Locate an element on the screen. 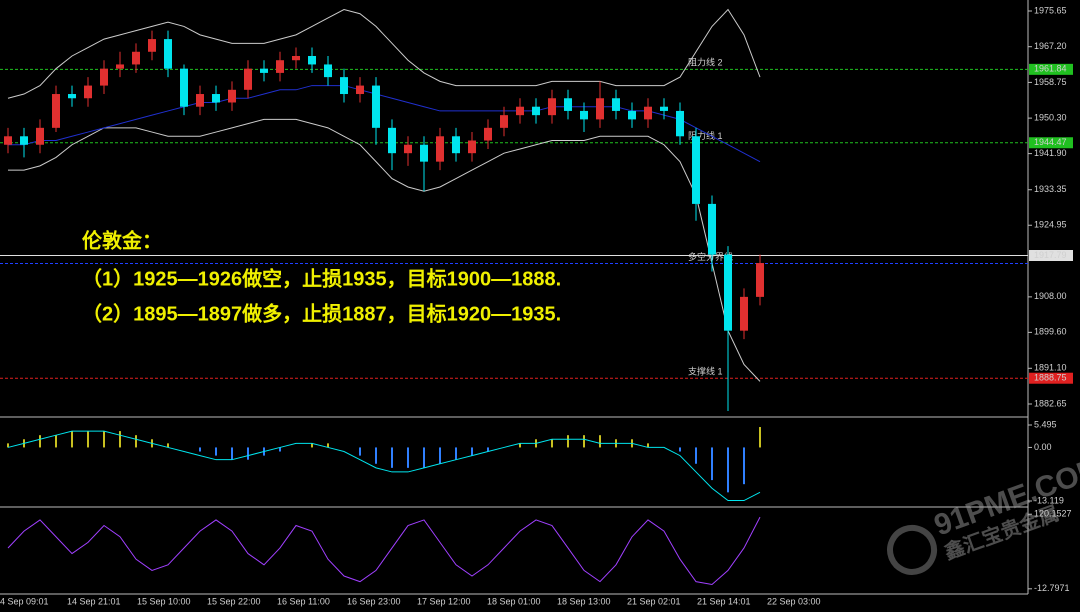 Image resolution: width=1080 pixels, height=612 pixels. annotation: 伦敦金： is located at coordinates (122, 240).